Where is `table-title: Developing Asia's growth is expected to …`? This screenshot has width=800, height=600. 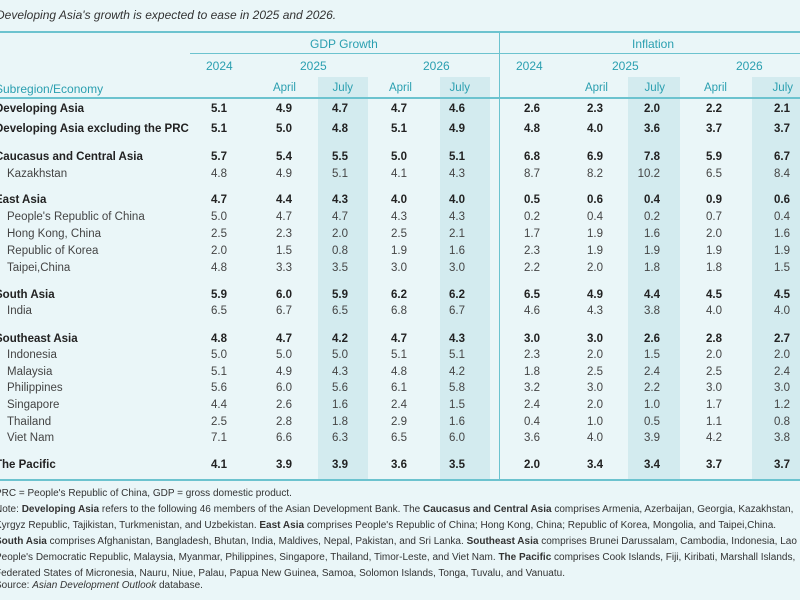
table-title: Developing Asia's growth is expected to … is located at coordinates (168, 15).